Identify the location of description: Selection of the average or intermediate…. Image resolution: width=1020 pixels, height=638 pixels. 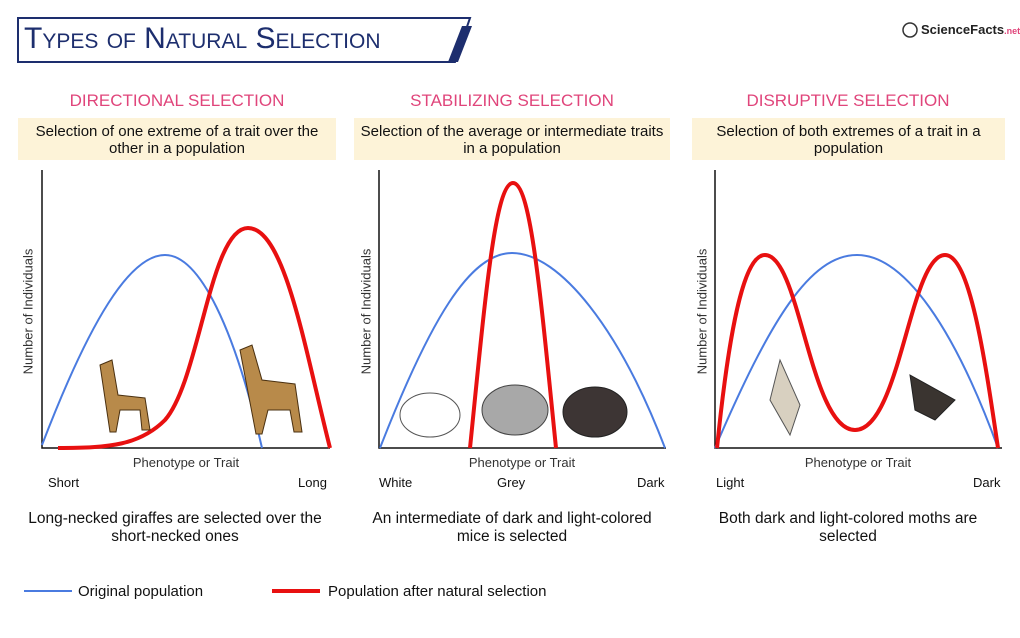
(512, 139).